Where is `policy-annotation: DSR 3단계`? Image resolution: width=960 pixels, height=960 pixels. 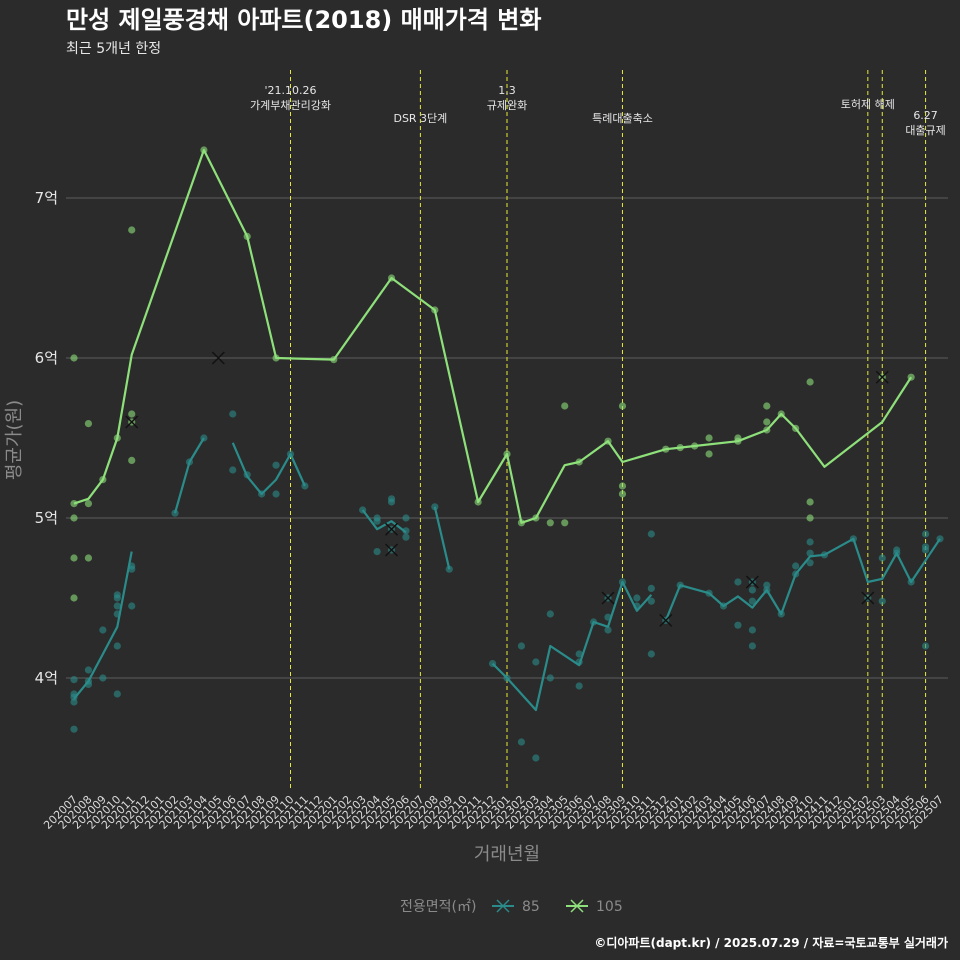 policy-annotation: DSR 3단계 is located at coordinates (420, 118).